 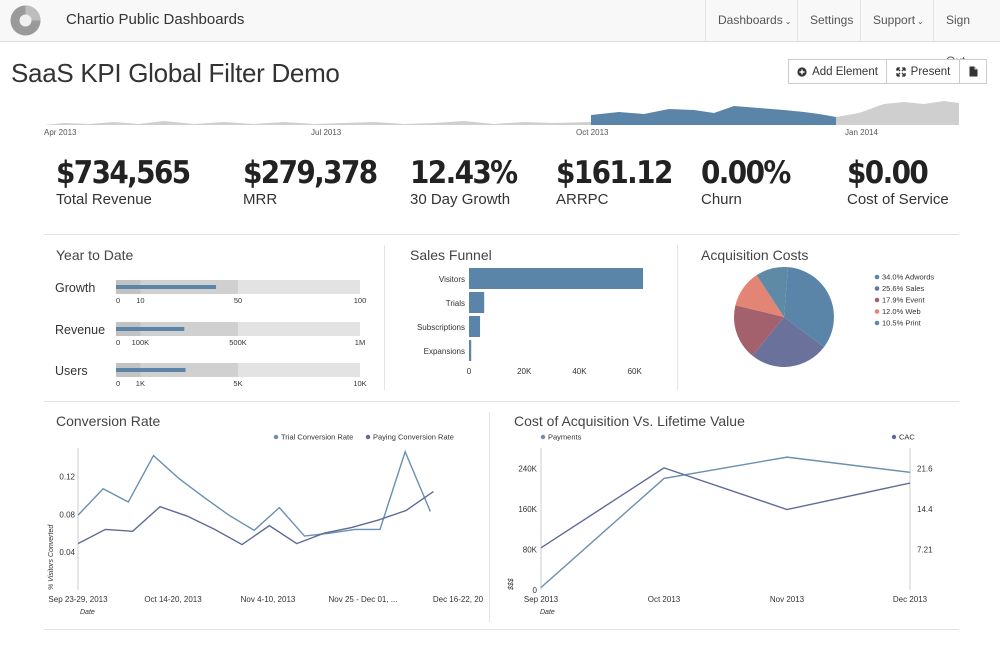 I want to click on bullet-tick-label: 100, so click(x=360, y=300).